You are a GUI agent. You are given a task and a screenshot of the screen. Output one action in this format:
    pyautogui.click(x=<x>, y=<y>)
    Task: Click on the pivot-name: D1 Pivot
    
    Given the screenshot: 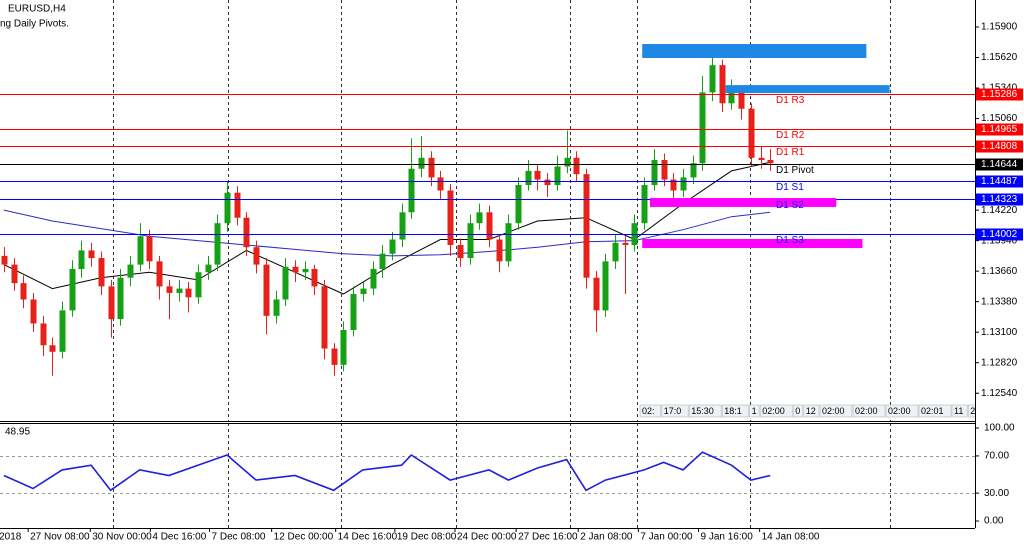 What is the action you would take?
    pyautogui.click(x=795, y=170)
    